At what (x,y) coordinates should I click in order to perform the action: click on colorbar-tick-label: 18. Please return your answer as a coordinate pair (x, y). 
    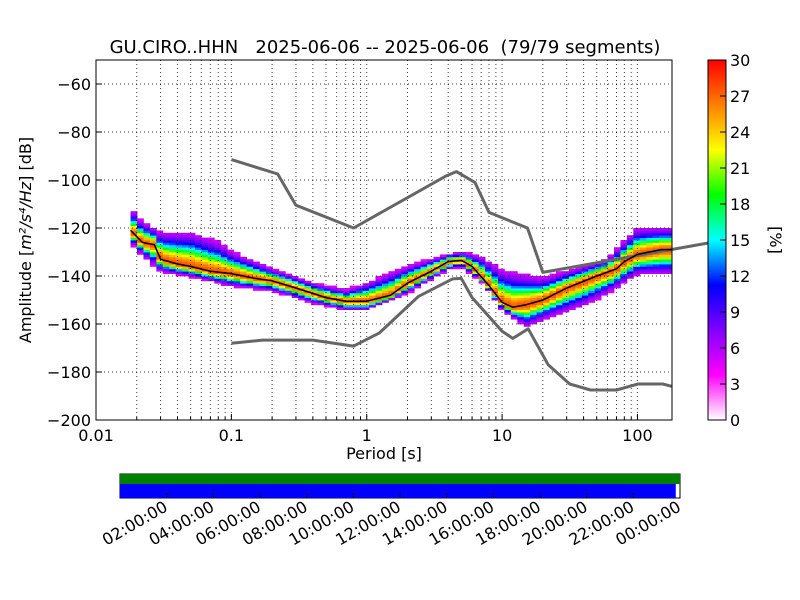
    Looking at the image, I should click on (740, 204).